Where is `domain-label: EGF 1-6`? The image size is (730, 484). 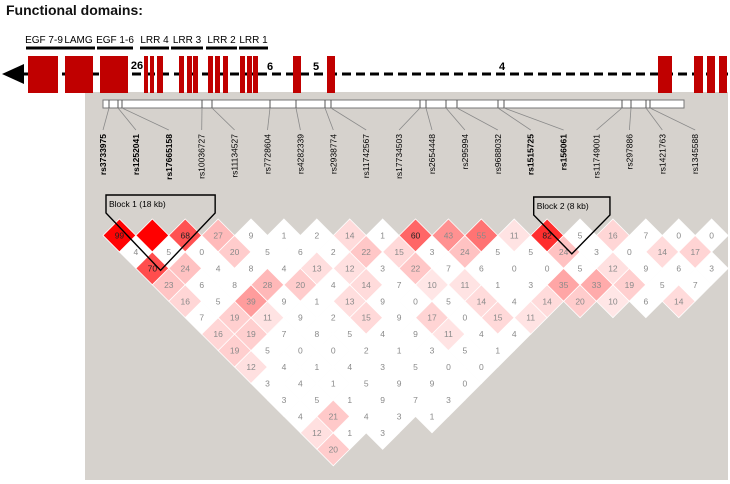
domain-label: EGF 1-6 is located at coordinates (115, 40).